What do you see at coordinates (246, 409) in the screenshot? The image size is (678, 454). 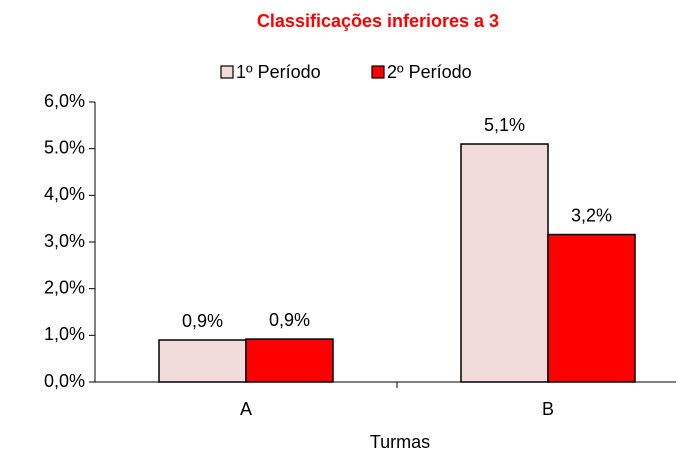 I see `x-tick-label: A` at bounding box center [246, 409].